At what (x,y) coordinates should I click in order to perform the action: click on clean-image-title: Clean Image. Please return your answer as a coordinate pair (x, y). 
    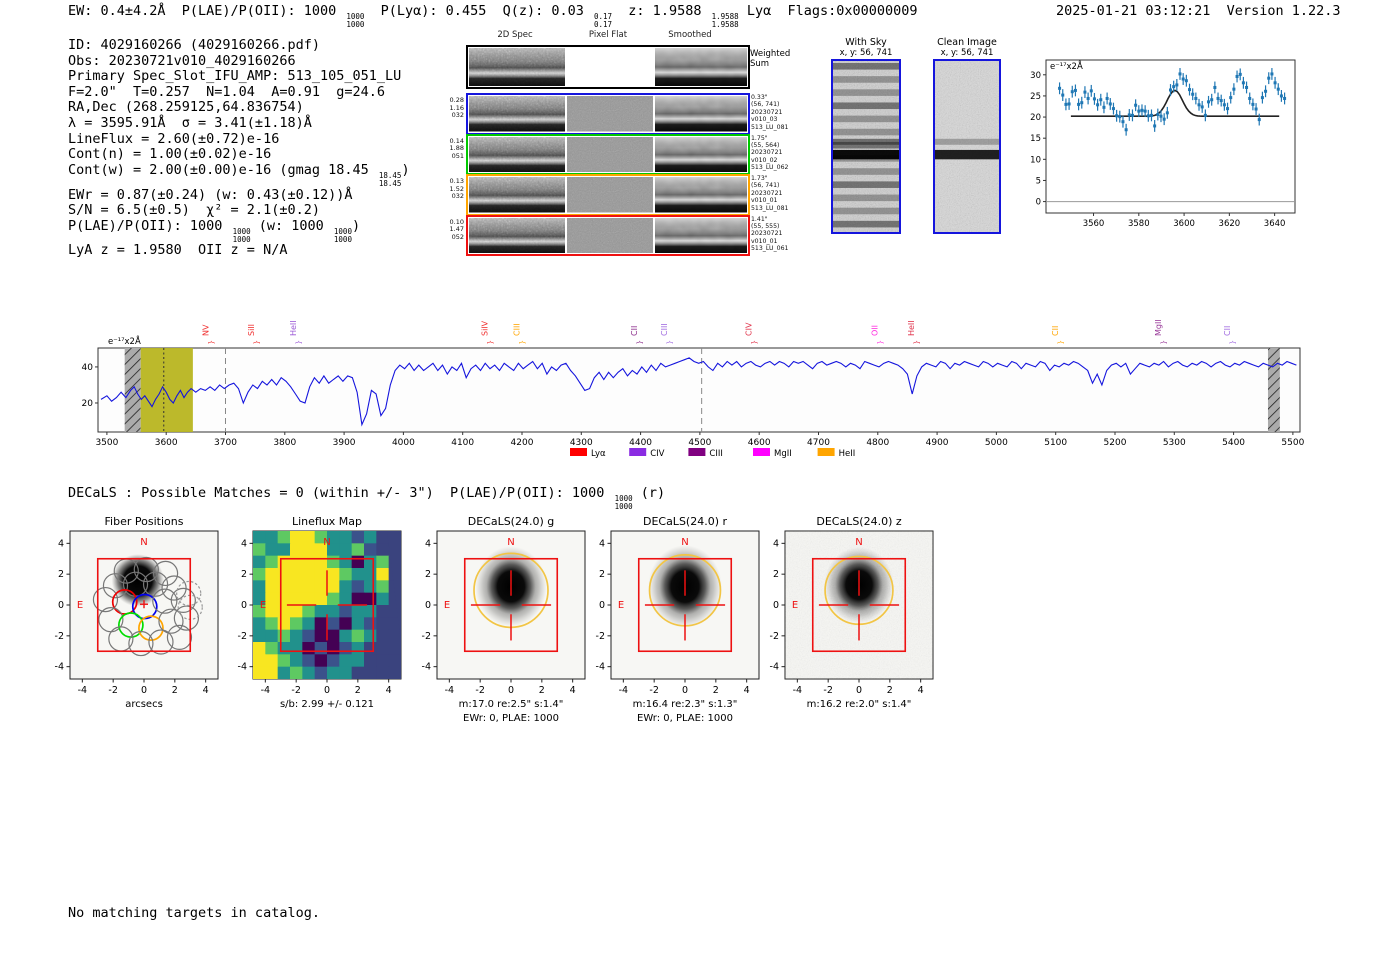
    Looking at the image, I should click on (967, 42).